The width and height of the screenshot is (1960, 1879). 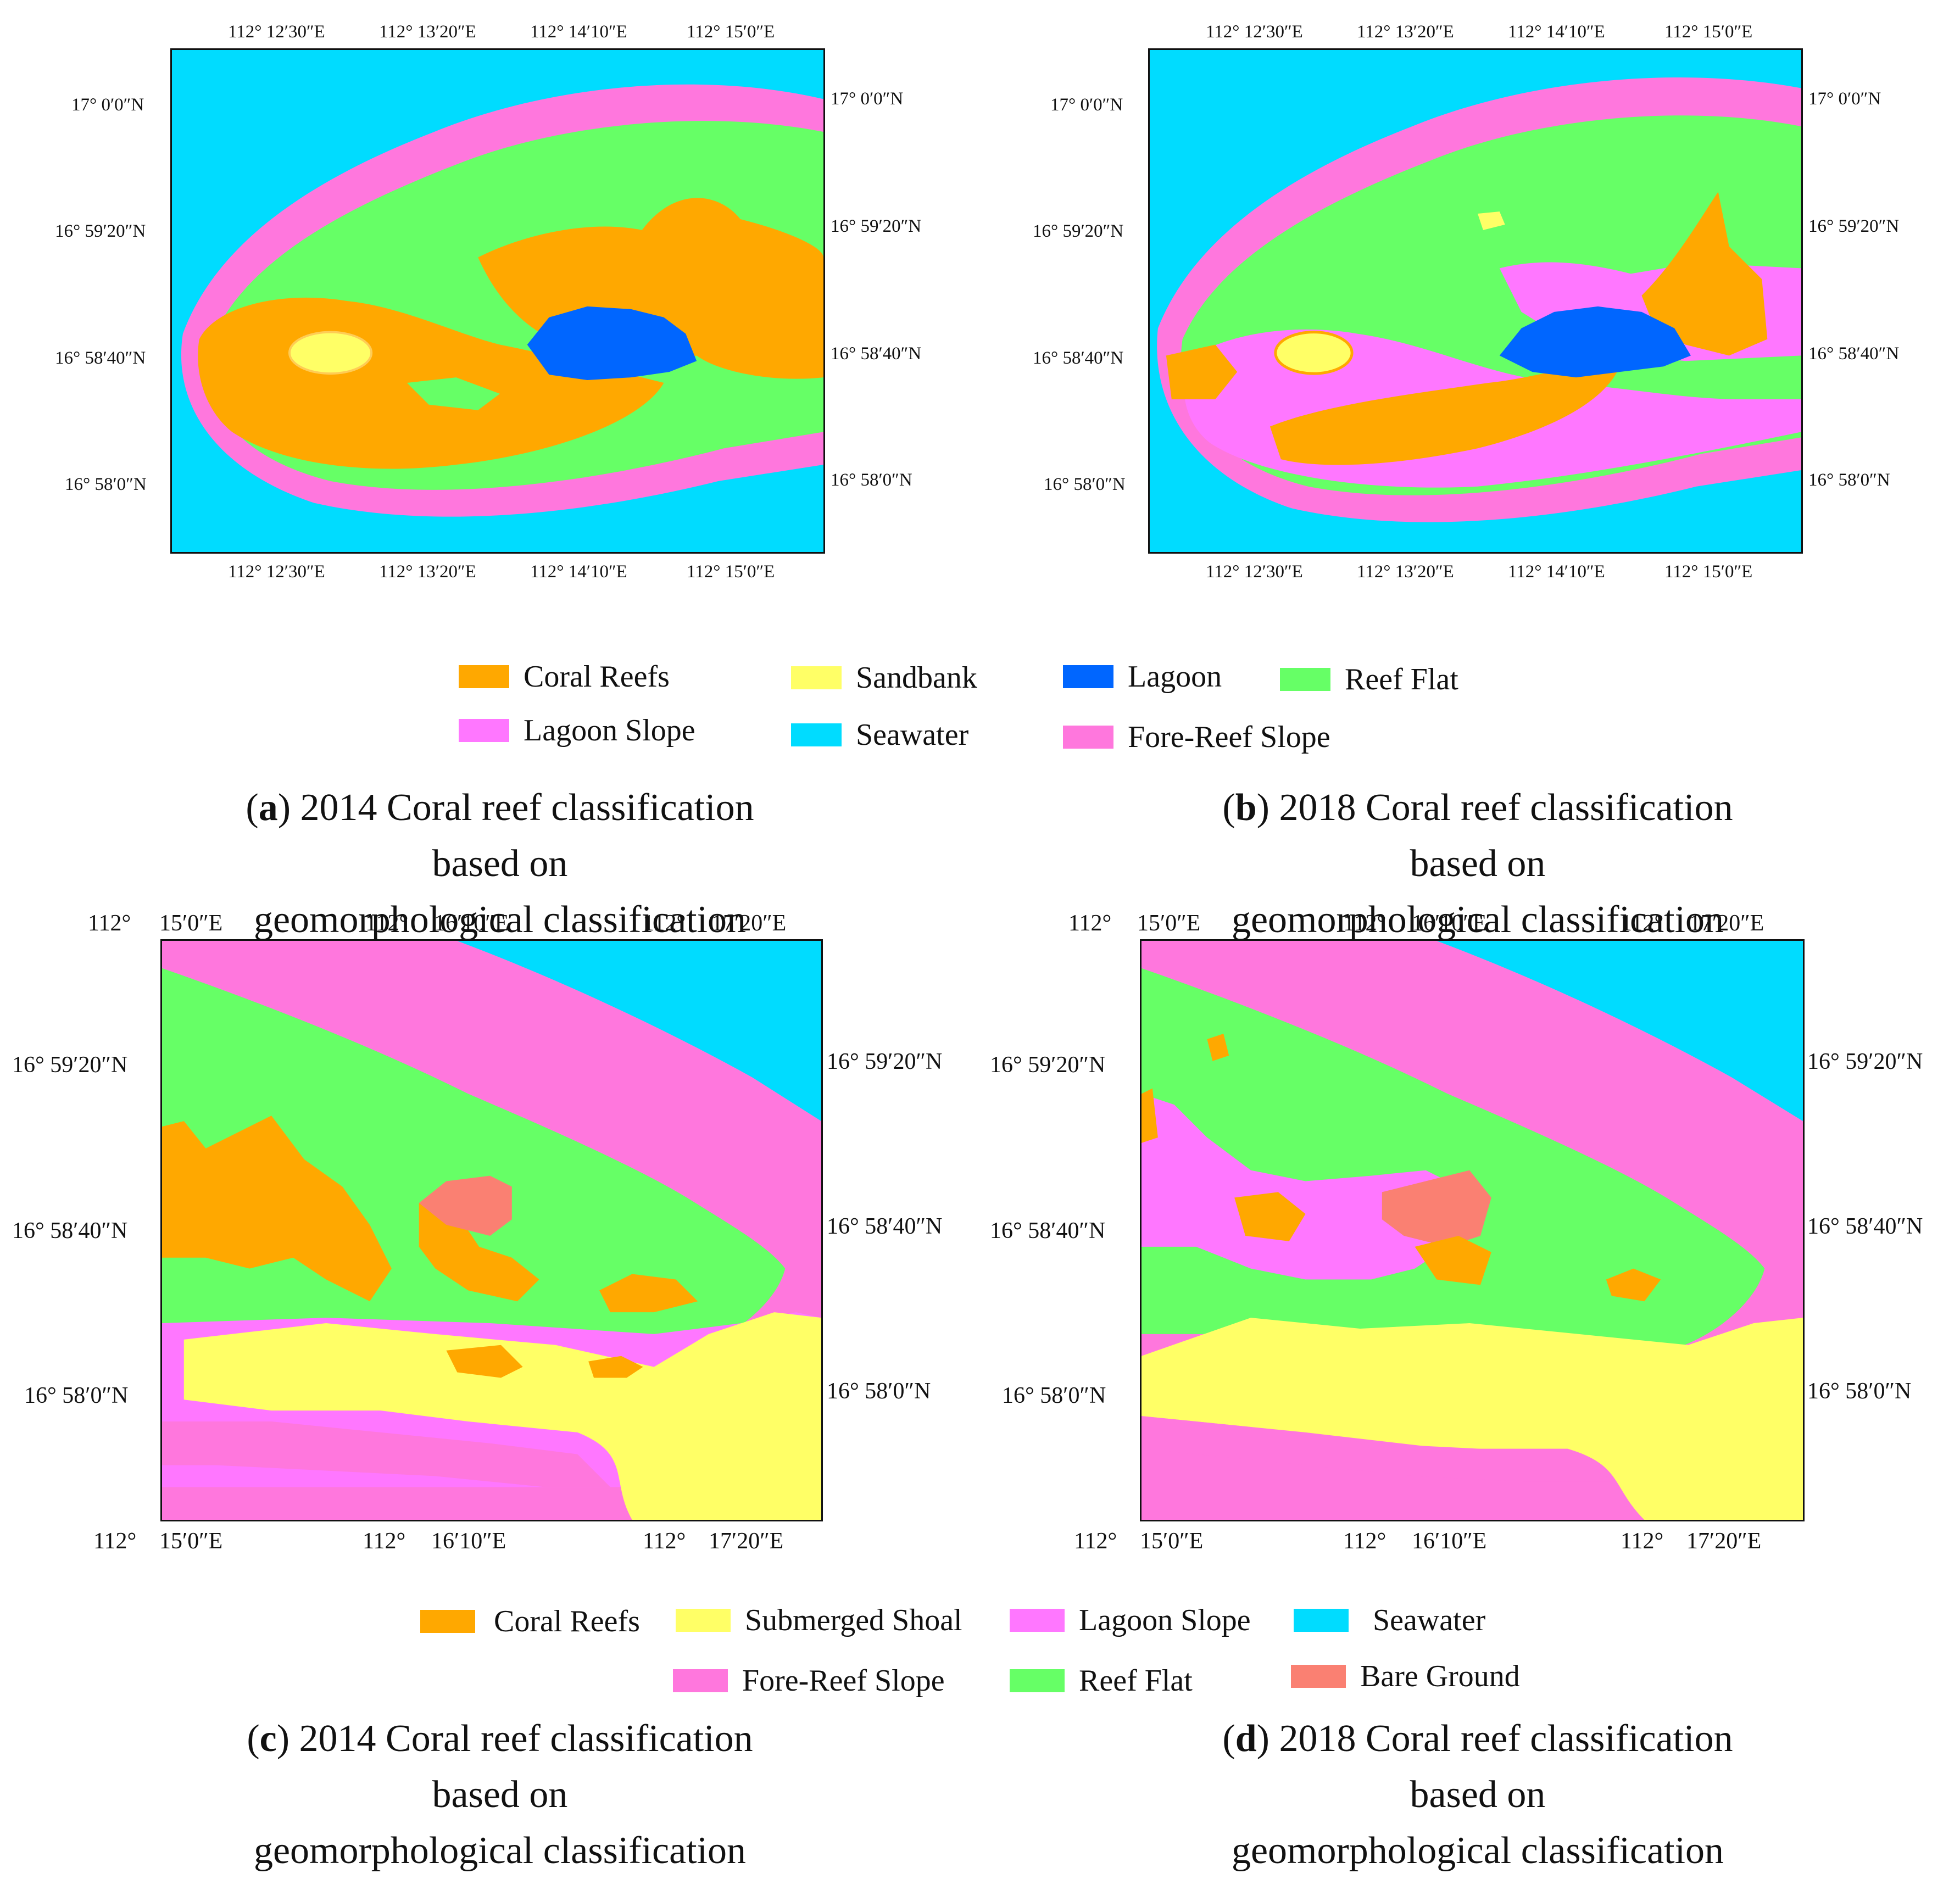 What do you see at coordinates (749, 923) in the screenshot?
I see `lon-tick-top: 17′20″E` at bounding box center [749, 923].